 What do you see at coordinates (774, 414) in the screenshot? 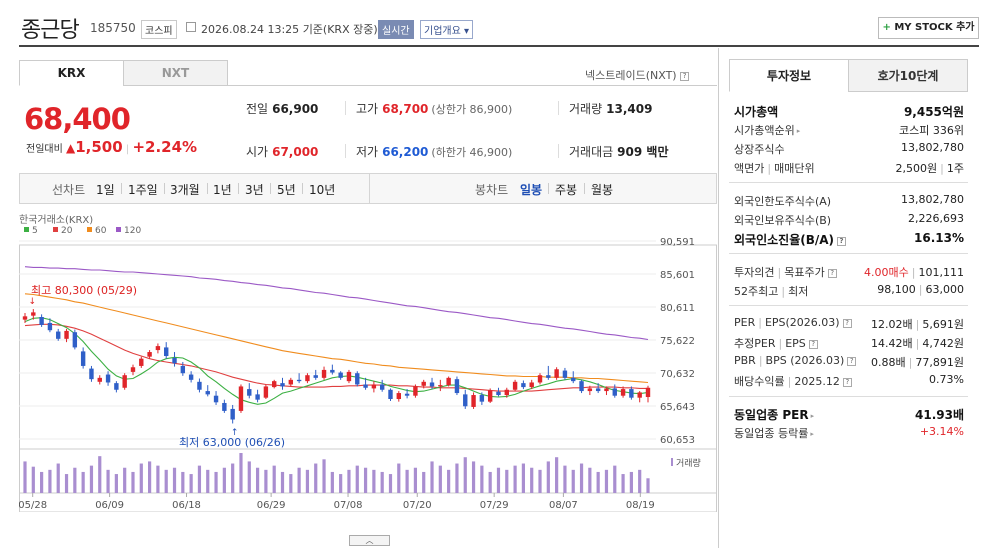
I see `invest-row-label: 동일업종 PER ▸` at bounding box center [774, 414].